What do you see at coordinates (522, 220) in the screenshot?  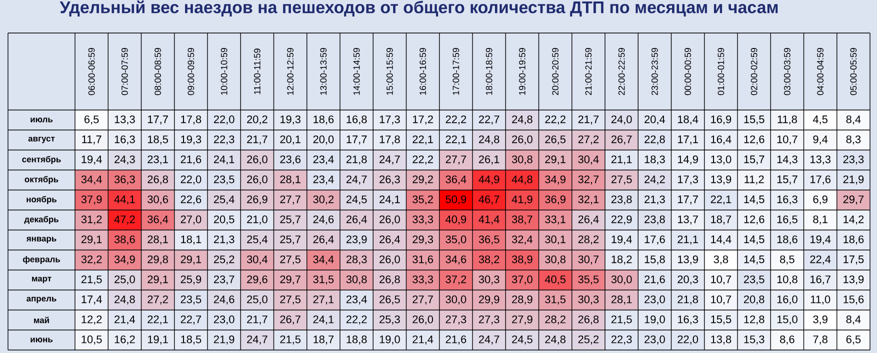 I see `data-label: 38,7` at bounding box center [522, 220].